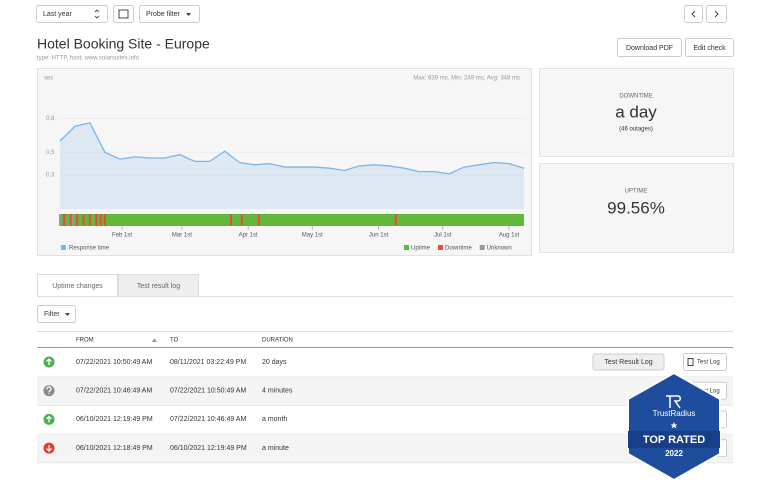 The width and height of the screenshot is (770, 486). I want to click on cell: a month, so click(274, 419).